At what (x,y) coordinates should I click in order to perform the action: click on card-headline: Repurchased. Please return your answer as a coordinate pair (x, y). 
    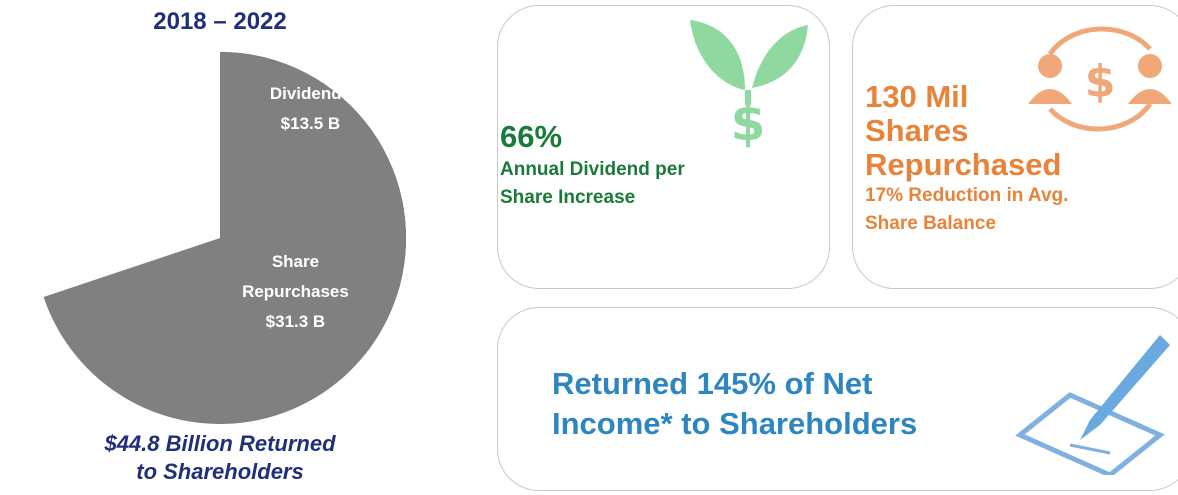
    Looking at the image, I should click on (963, 164).